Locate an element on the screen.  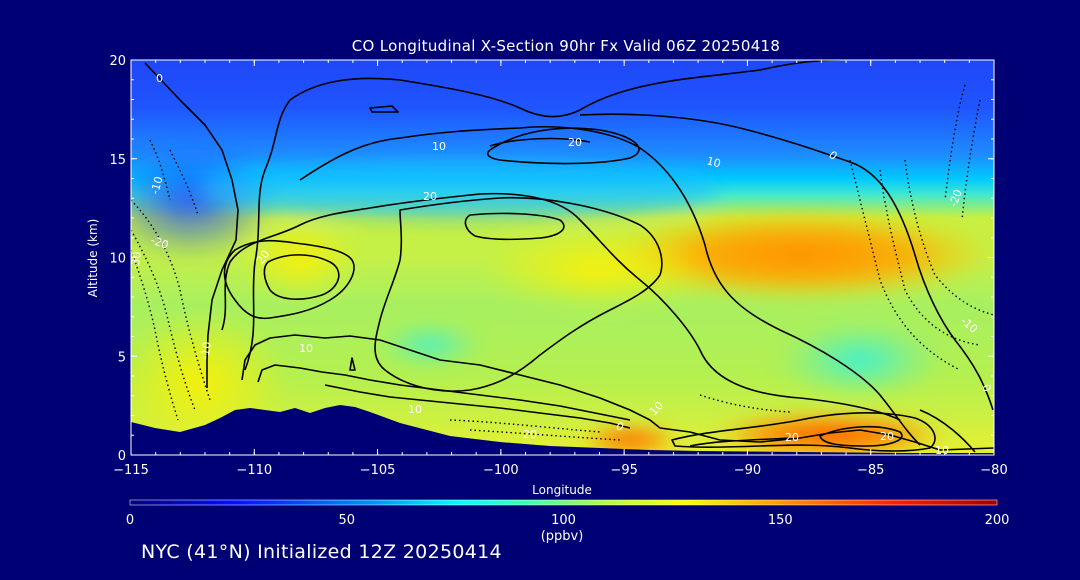
y-tick-label: 20 is located at coordinates (117, 61).